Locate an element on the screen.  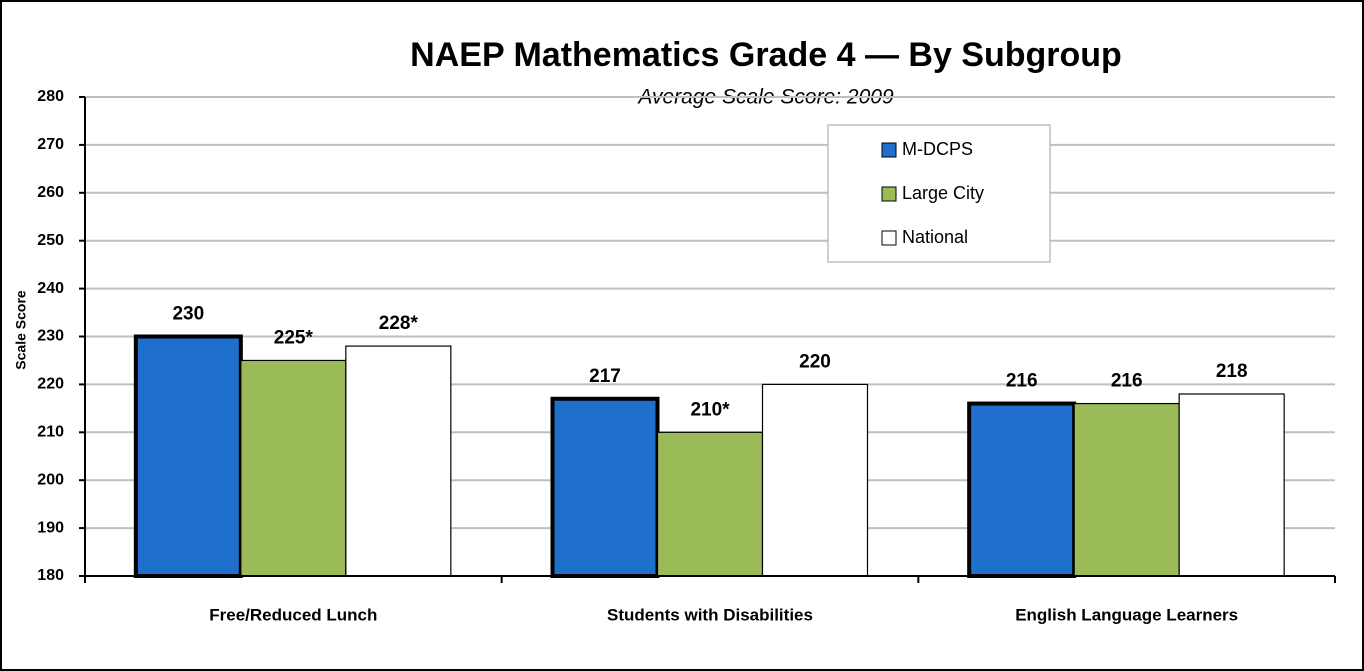
value-label: 228* is located at coordinates (399, 323).